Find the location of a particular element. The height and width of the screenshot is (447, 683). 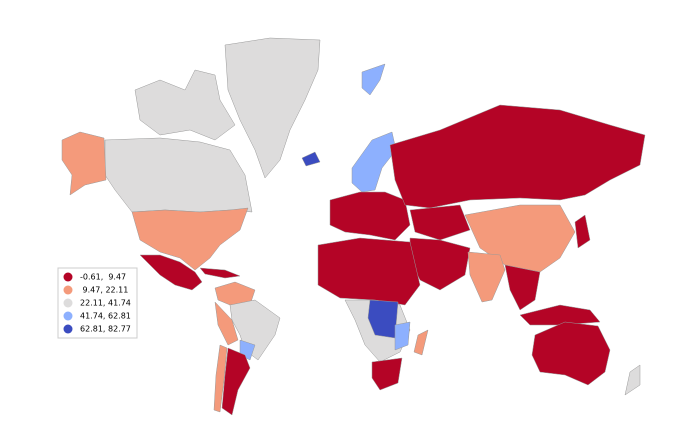

indonesia is located at coordinates (560, 315).